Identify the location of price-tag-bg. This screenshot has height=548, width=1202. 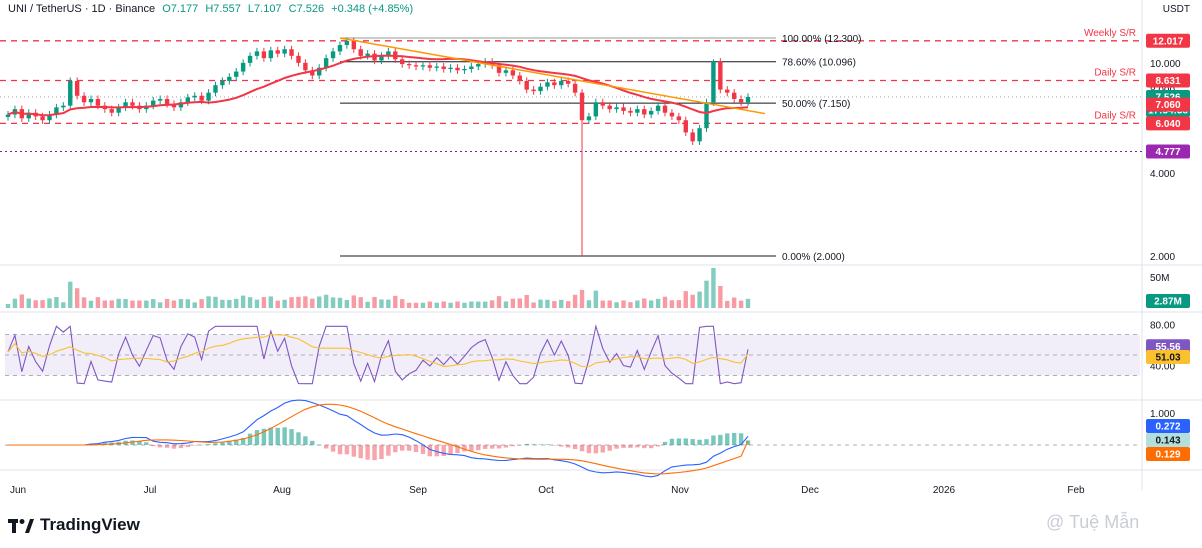
(1168, 151).